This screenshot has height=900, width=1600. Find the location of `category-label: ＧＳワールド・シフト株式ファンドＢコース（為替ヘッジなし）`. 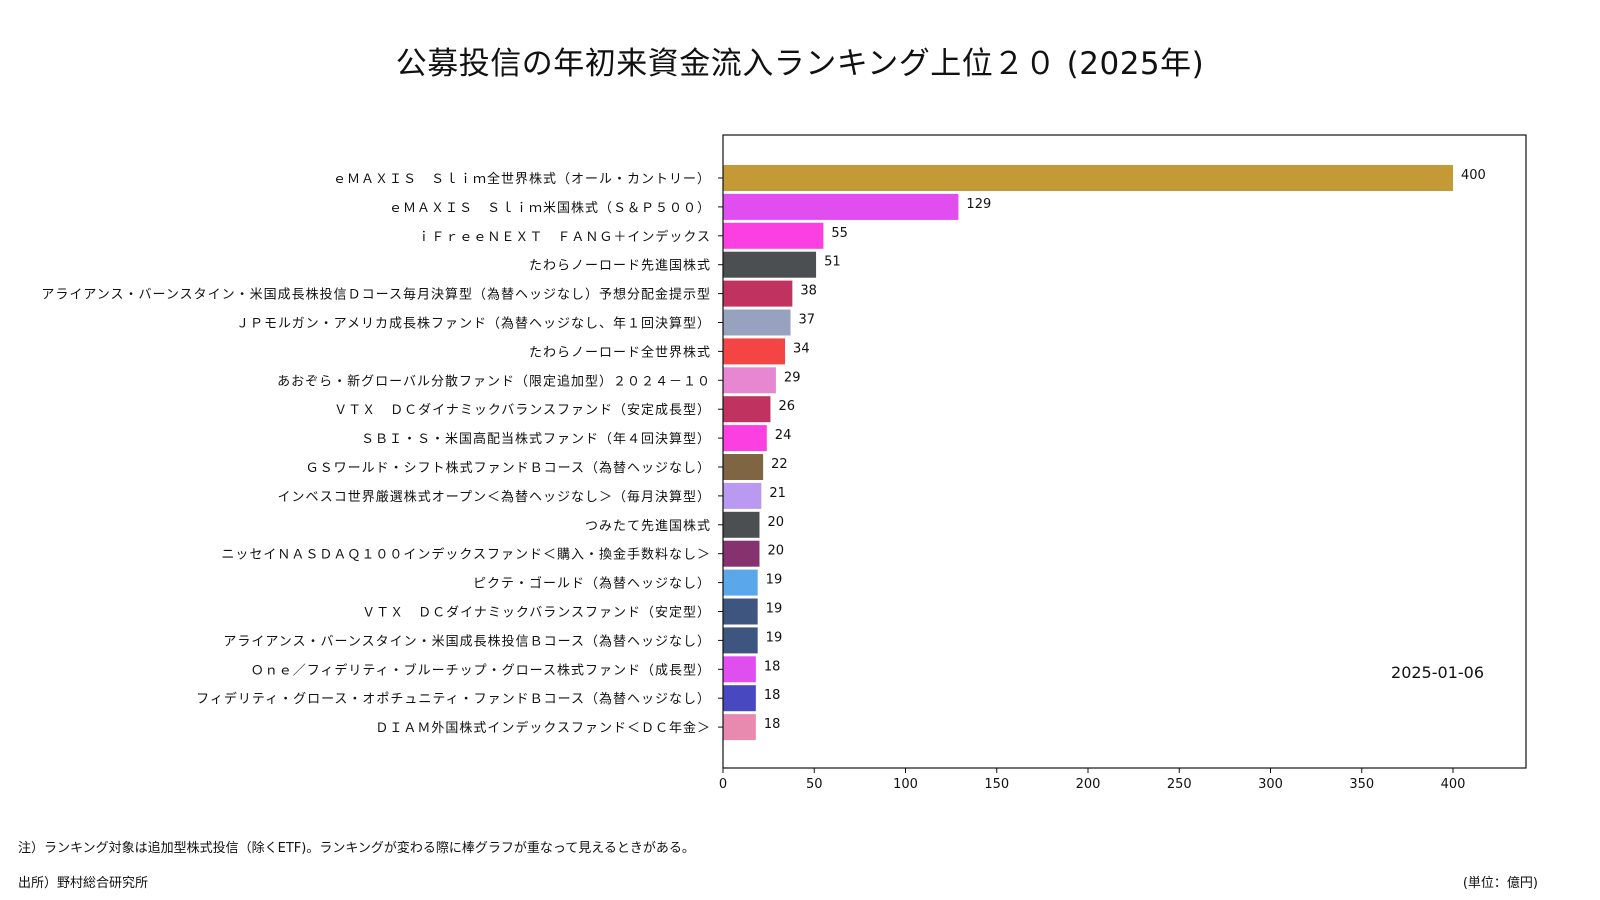

category-label: ＧＳワールド・シフト株式ファンドＢコース（為替ヘッジなし） is located at coordinates (508, 468).